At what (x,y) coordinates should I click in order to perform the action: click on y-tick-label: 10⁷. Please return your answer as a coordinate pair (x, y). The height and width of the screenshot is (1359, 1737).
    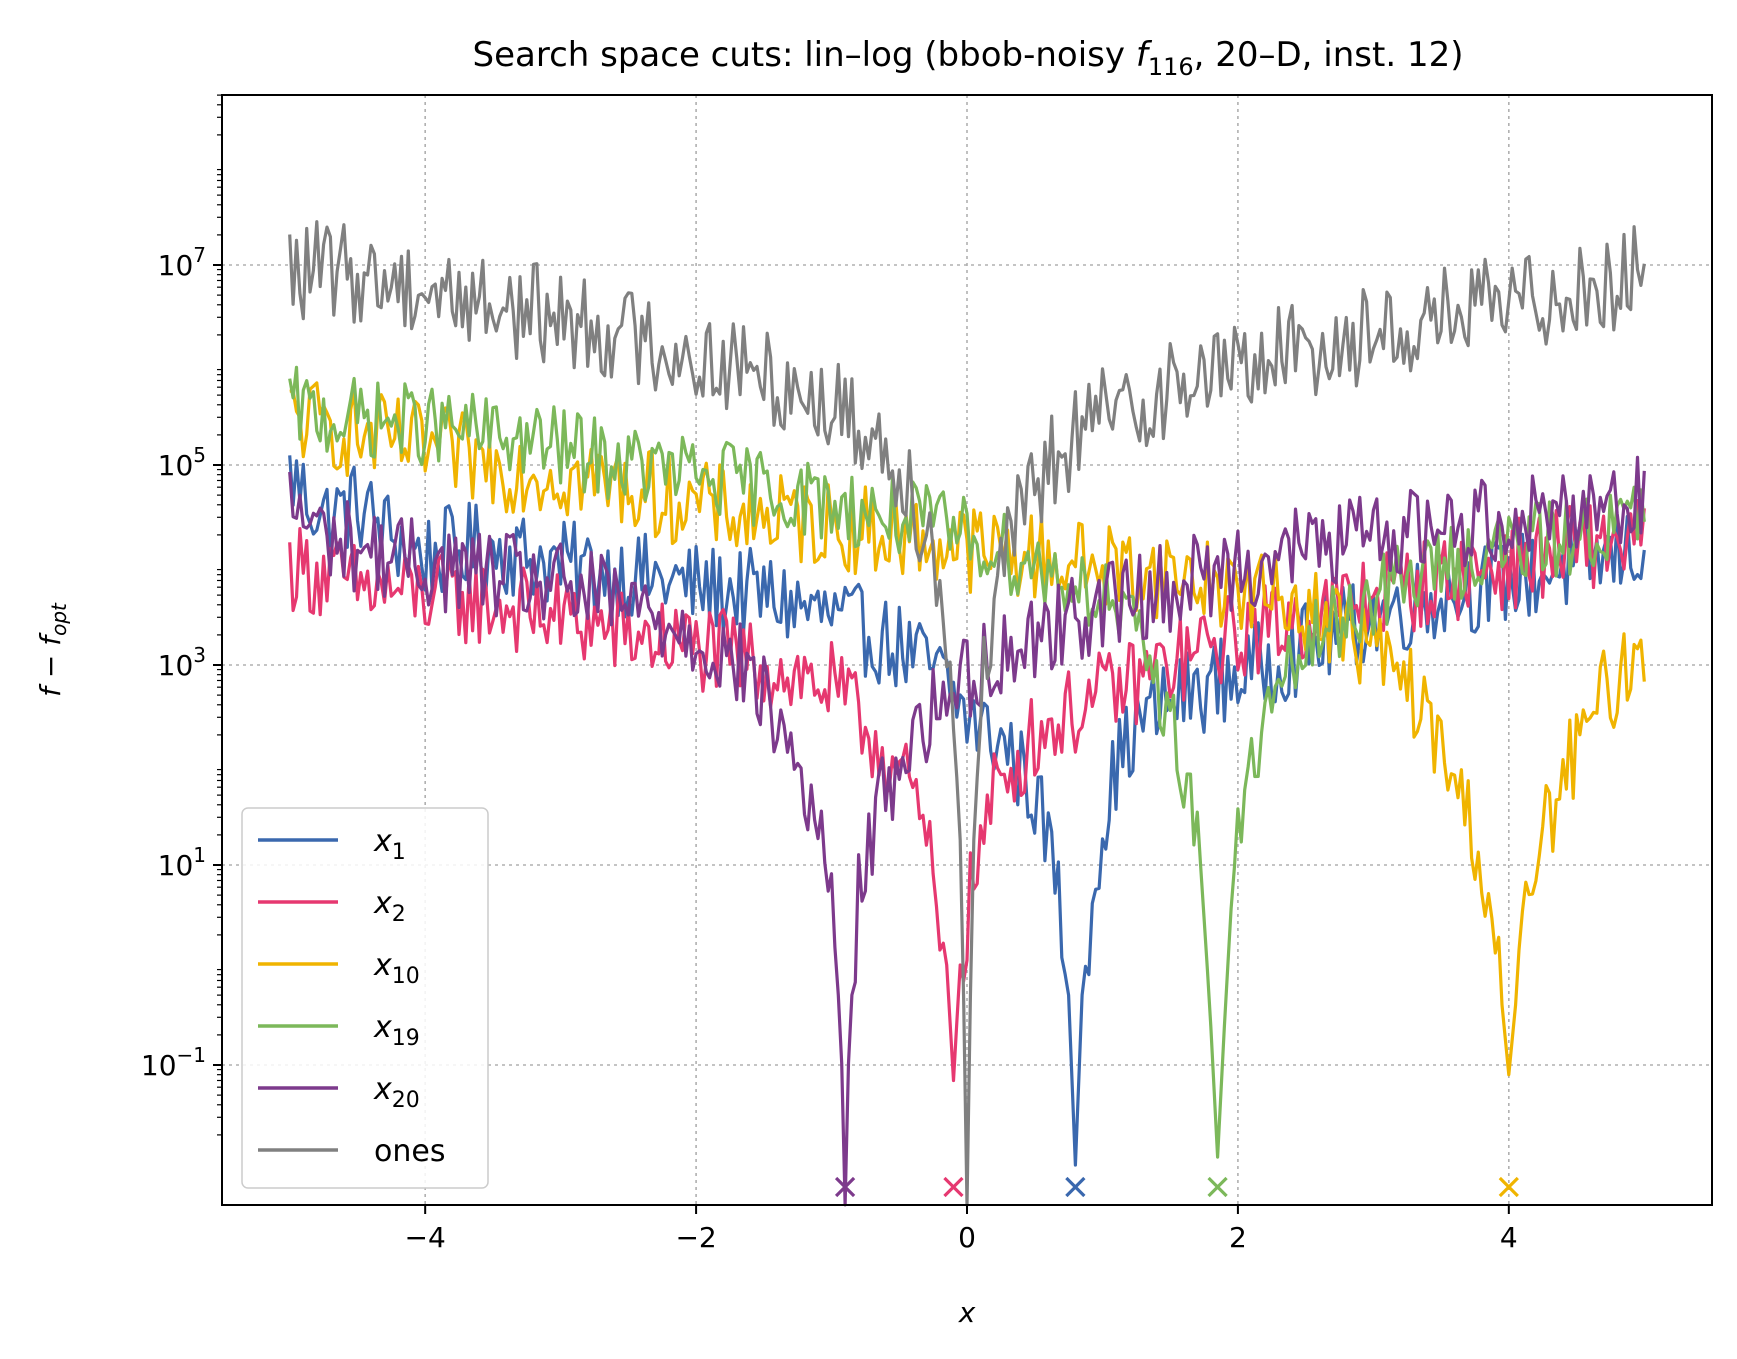
    Looking at the image, I should click on (182, 262).